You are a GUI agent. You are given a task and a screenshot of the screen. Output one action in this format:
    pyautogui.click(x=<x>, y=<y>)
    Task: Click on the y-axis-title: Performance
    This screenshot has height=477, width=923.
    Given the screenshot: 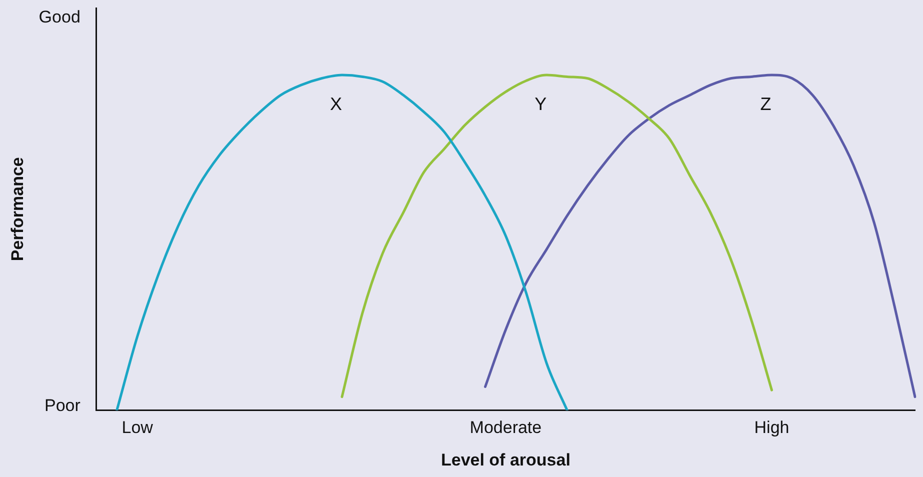 What is the action you would take?
    pyautogui.click(x=17, y=209)
    